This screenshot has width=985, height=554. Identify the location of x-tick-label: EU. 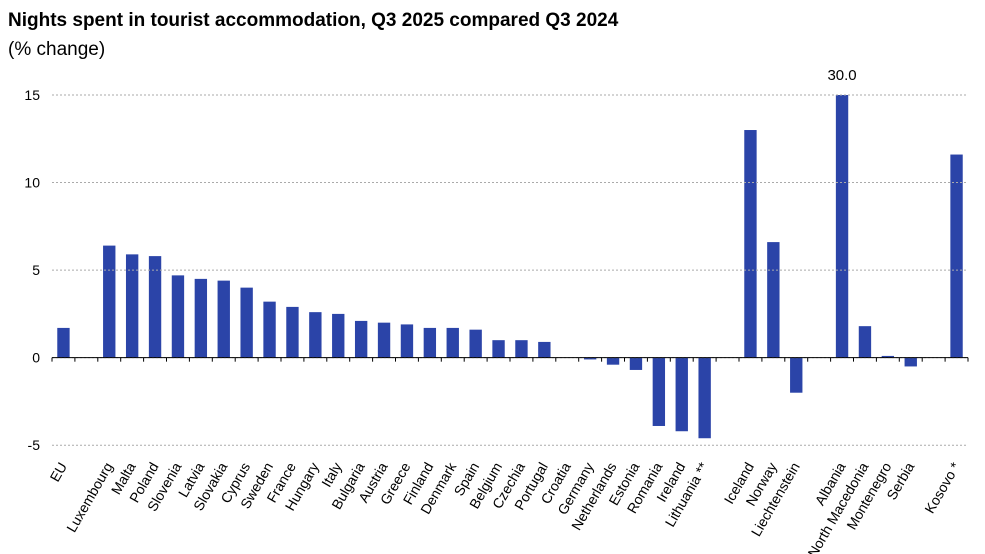
(58, 472).